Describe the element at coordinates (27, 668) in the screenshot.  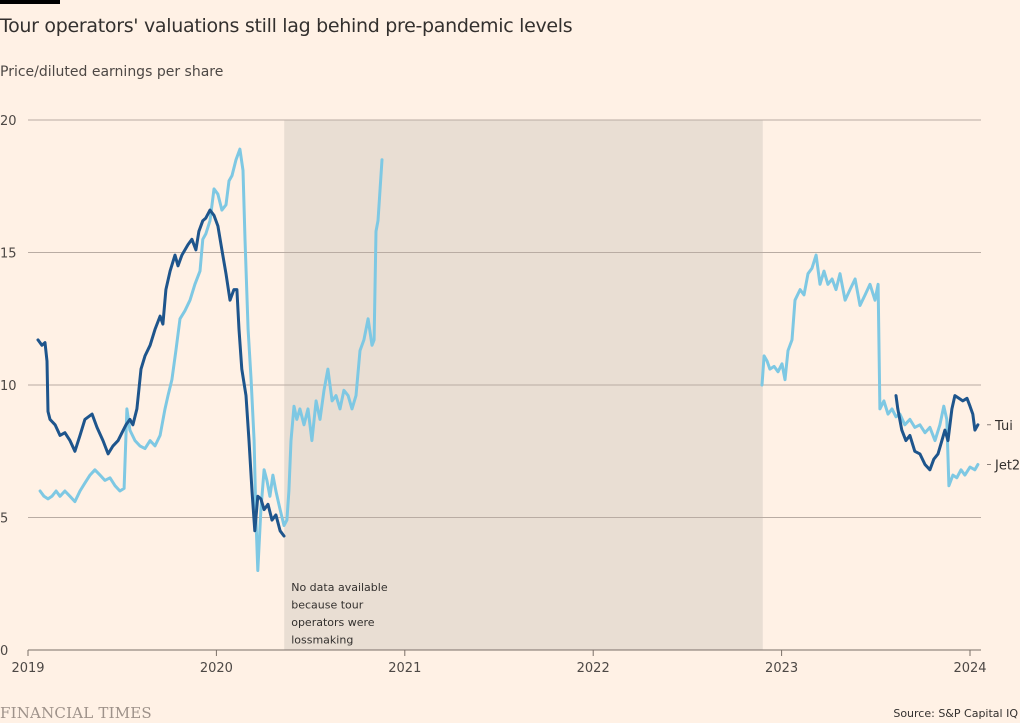
I see `x-tick-label: 2019` at that location.